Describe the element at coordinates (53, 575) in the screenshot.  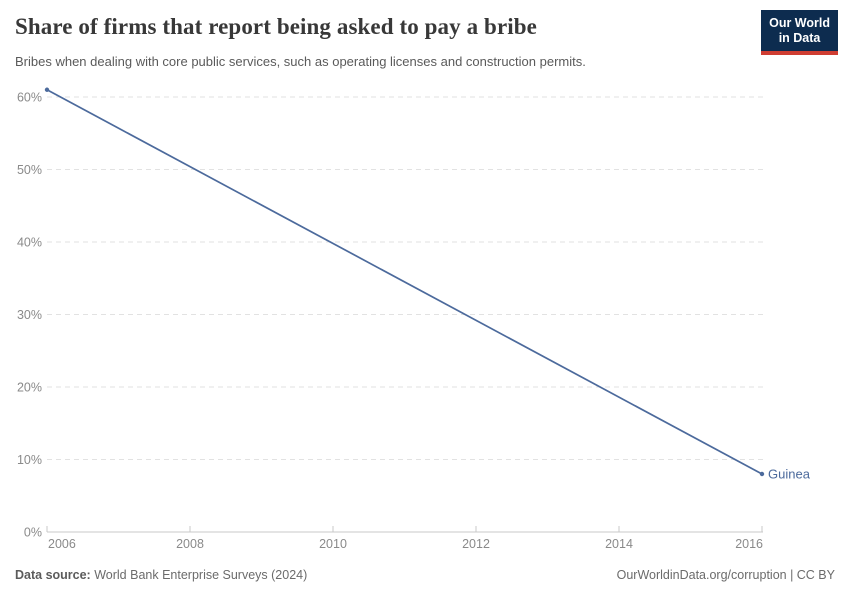
I see `data-source-label: Data source:` at that location.